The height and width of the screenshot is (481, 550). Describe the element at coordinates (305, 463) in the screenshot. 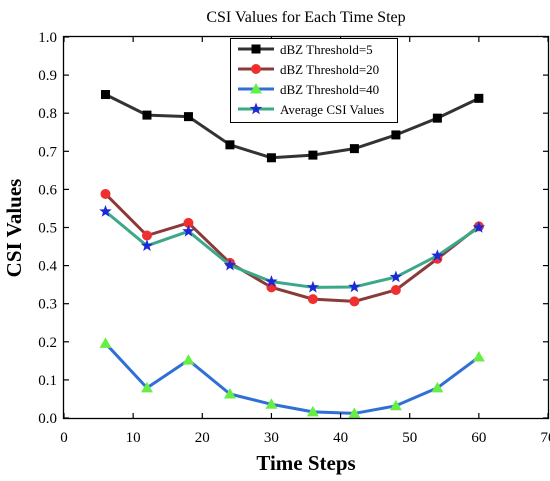

I see `x-axis-label: Time Steps` at that location.